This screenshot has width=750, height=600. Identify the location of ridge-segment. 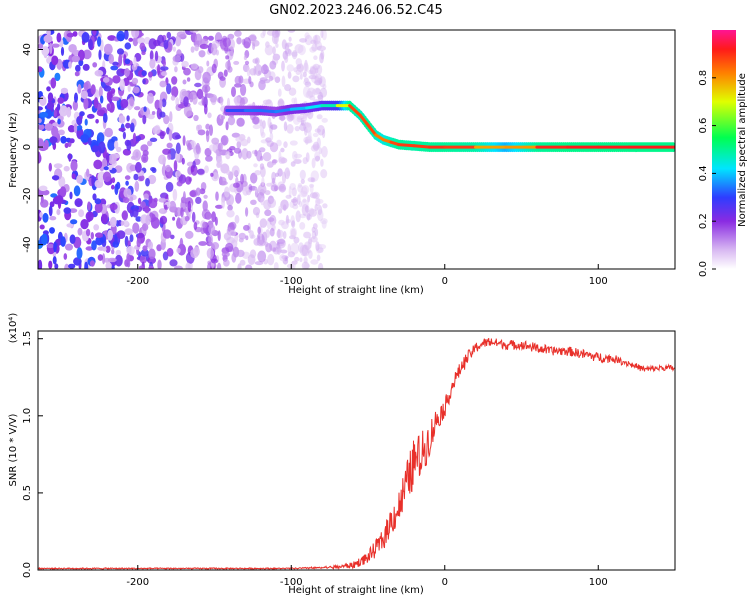
(379, 137).